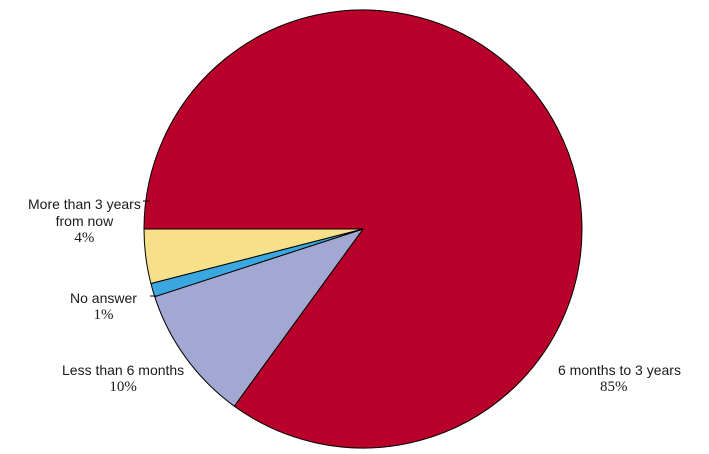 The width and height of the screenshot is (709, 454). I want to click on slice-label-more-than-3-years: More than 3 years from now 4%, so click(84, 221).